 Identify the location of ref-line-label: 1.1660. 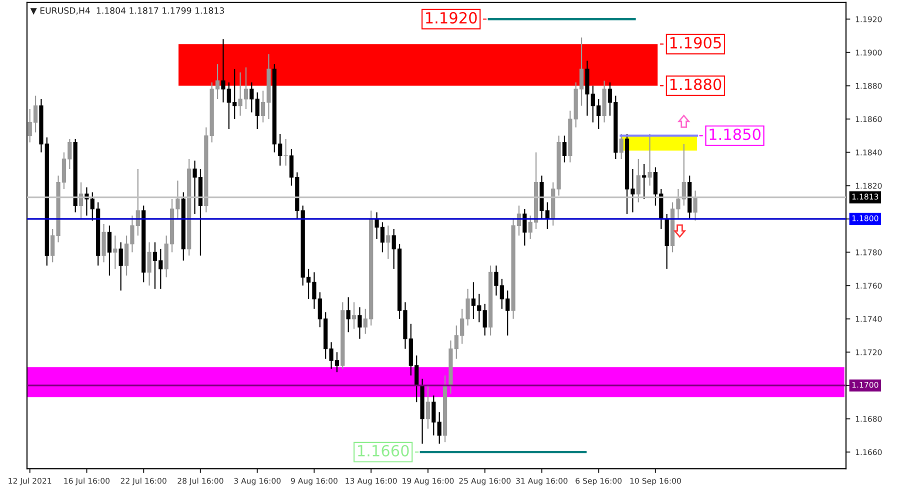
(383, 450).